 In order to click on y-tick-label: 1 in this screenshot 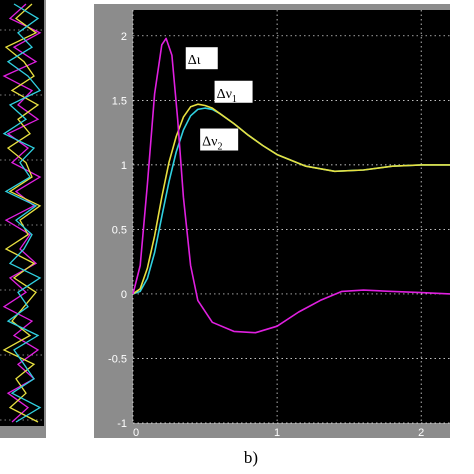, I will do `click(124, 166)`.